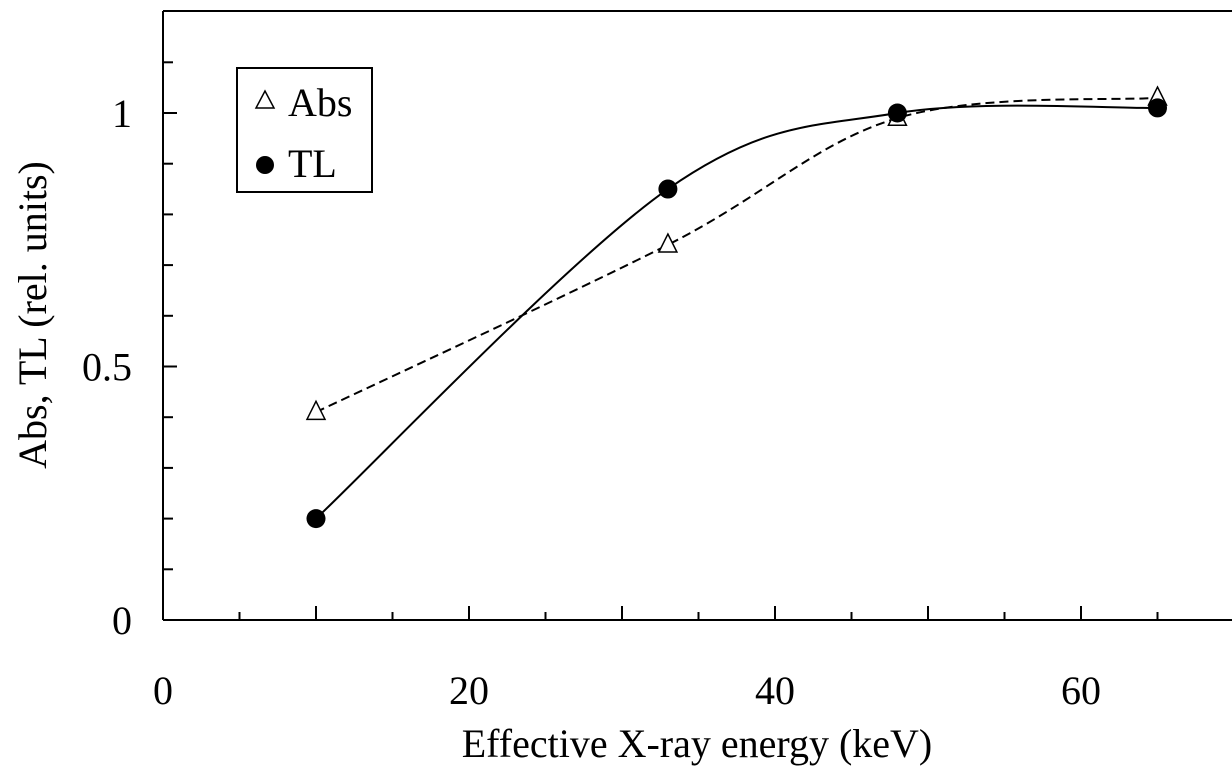  Describe the element at coordinates (122, 113) in the screenshot. I see `y-tick-label: 1` at that location.